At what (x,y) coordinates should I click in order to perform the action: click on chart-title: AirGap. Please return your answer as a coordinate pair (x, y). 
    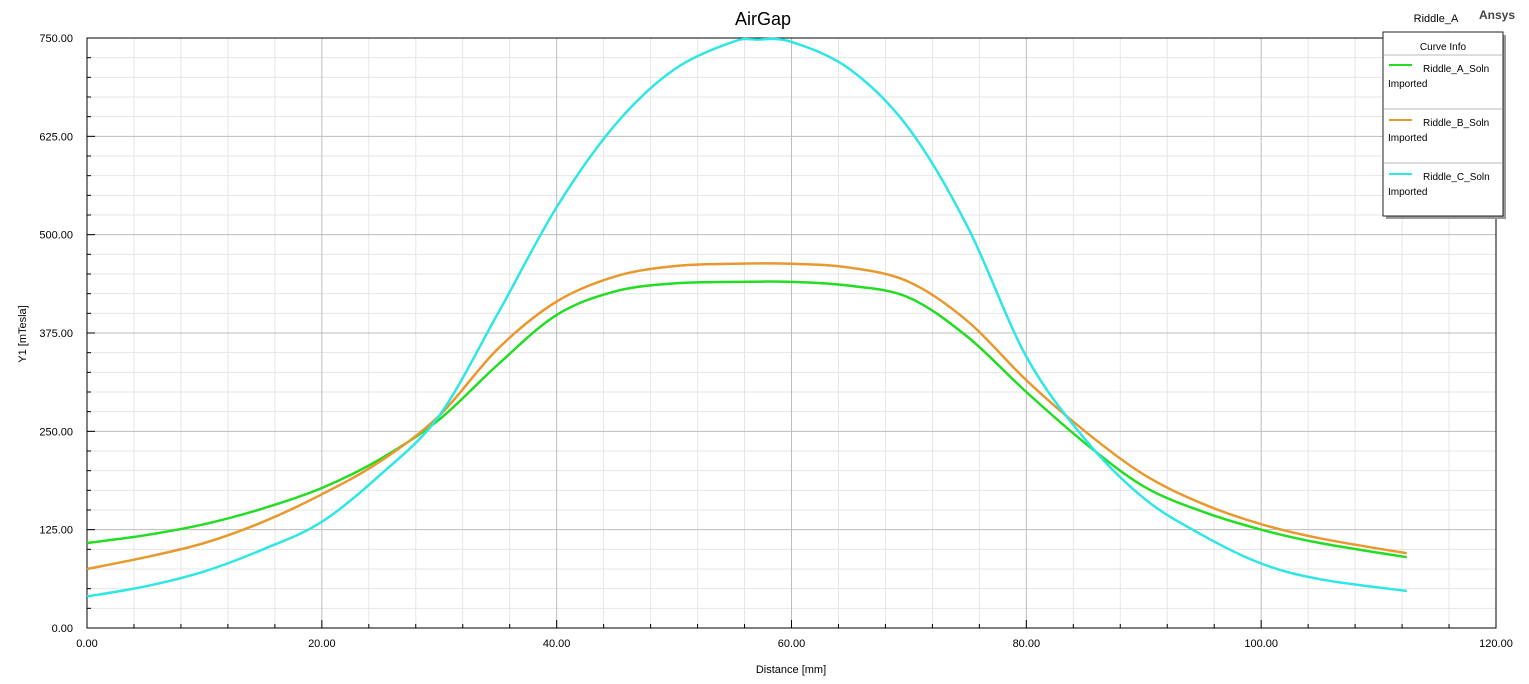
    Looking at the image, I should click on (763, 19).